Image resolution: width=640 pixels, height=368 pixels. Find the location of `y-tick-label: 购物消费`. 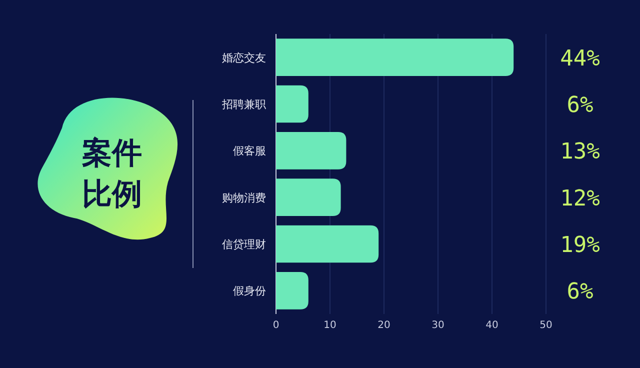

y-tick-label: 购物消费 is located at coordinates (244, 197).